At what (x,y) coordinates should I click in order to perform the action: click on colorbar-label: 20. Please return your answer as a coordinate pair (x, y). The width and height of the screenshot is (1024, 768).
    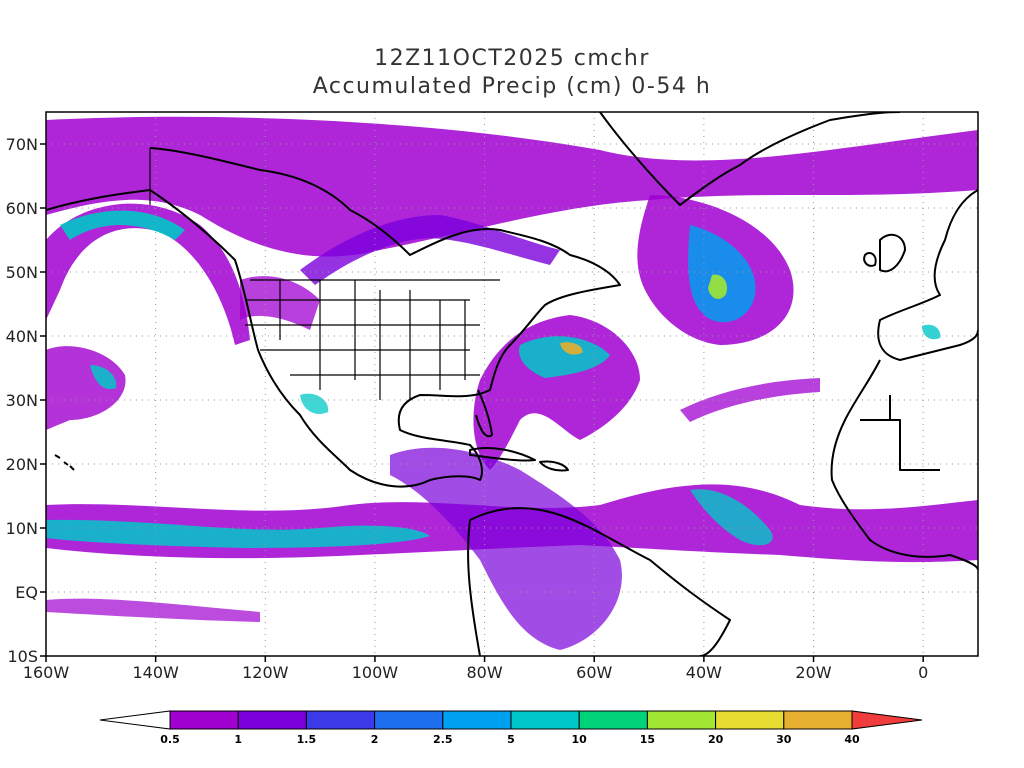
    Looking at the image, I should click on (716, 739).